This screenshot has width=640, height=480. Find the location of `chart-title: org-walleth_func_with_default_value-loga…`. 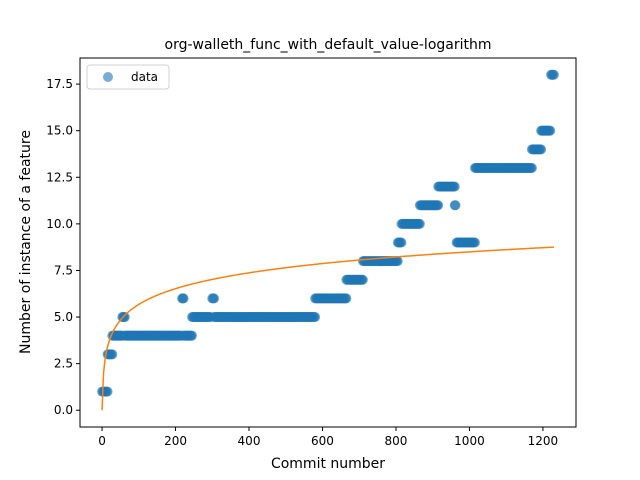

chart-title: org-walleth_func_with_default_value-loga… is located at coordinates (328, 45).